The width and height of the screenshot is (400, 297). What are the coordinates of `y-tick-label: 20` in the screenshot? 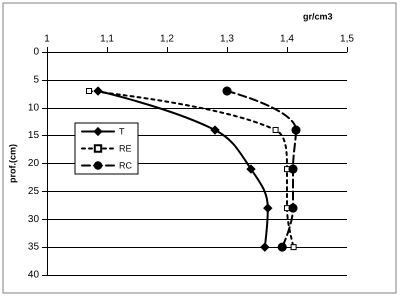 It's located at (34, 163).